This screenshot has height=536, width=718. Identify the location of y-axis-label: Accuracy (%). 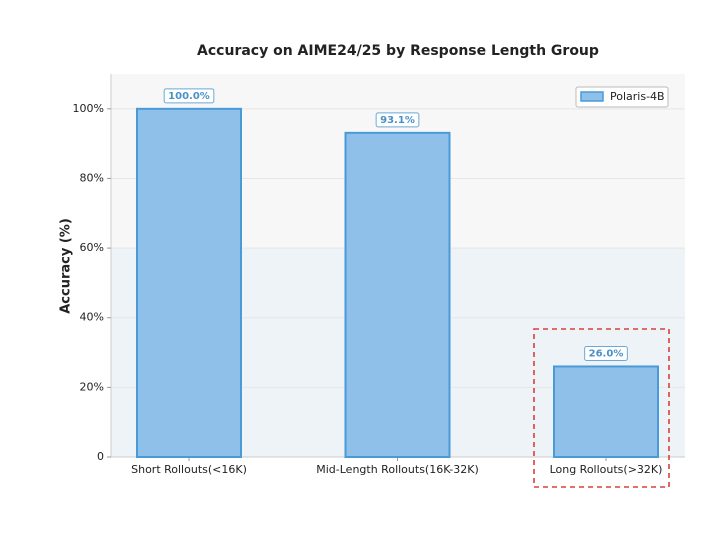
(66, 266).